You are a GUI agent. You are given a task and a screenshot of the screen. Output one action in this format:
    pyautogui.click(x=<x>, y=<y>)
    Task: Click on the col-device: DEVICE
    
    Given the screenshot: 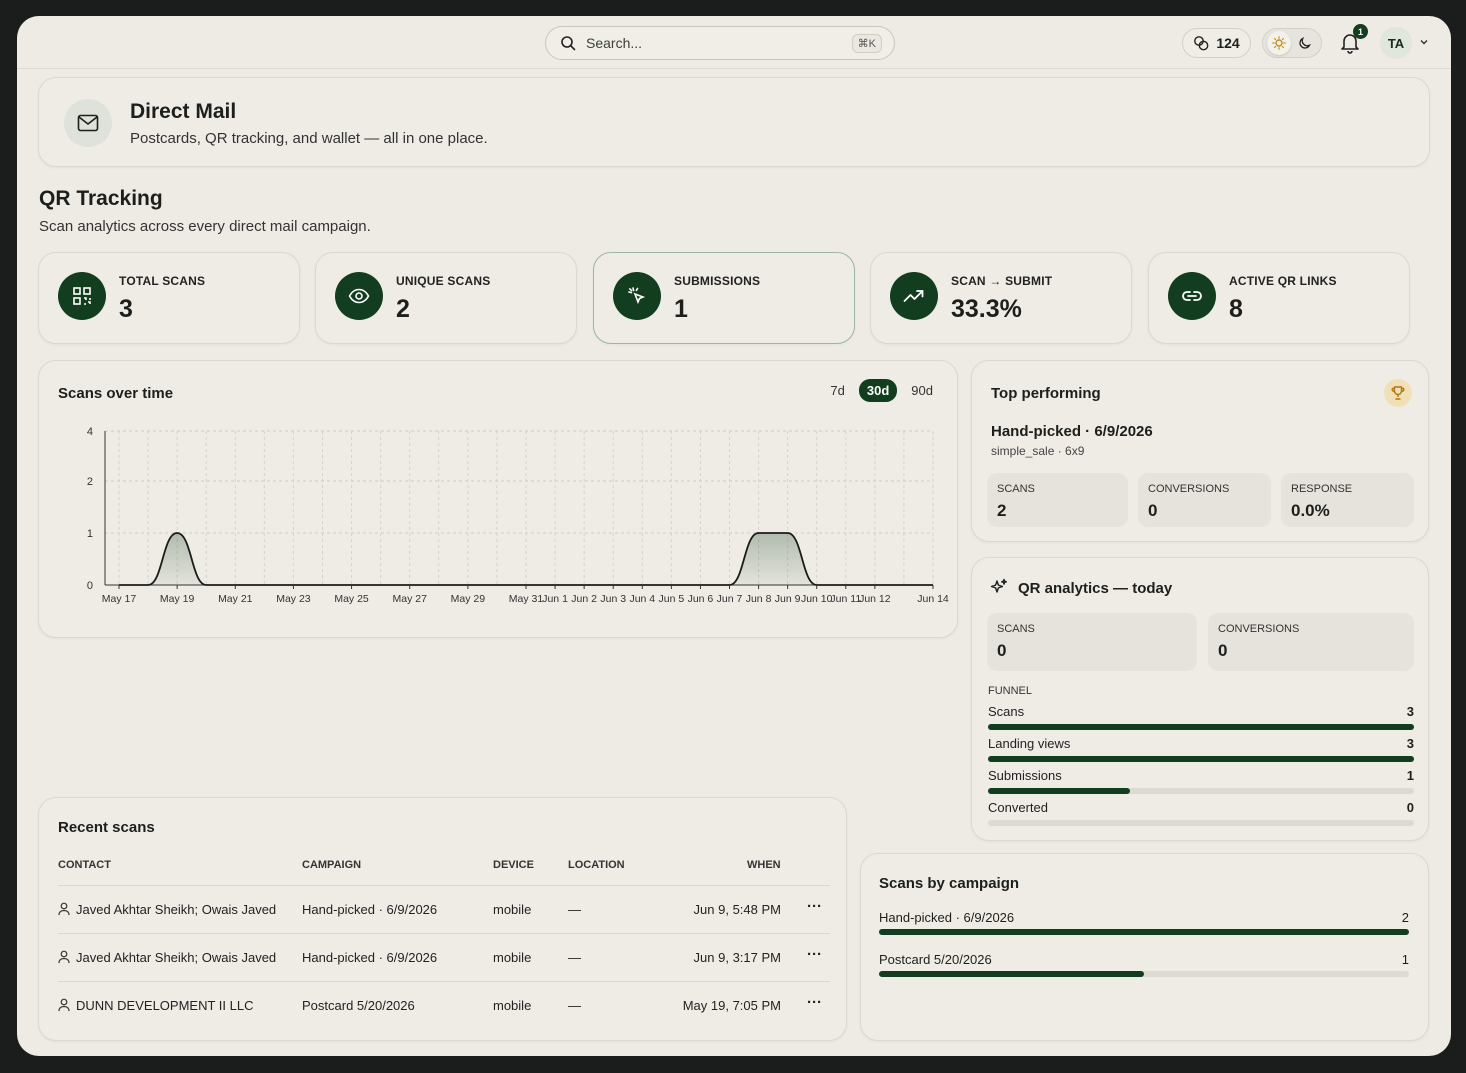 What is the action you would take?
    pyautogui.click(x=513, y=865)
    